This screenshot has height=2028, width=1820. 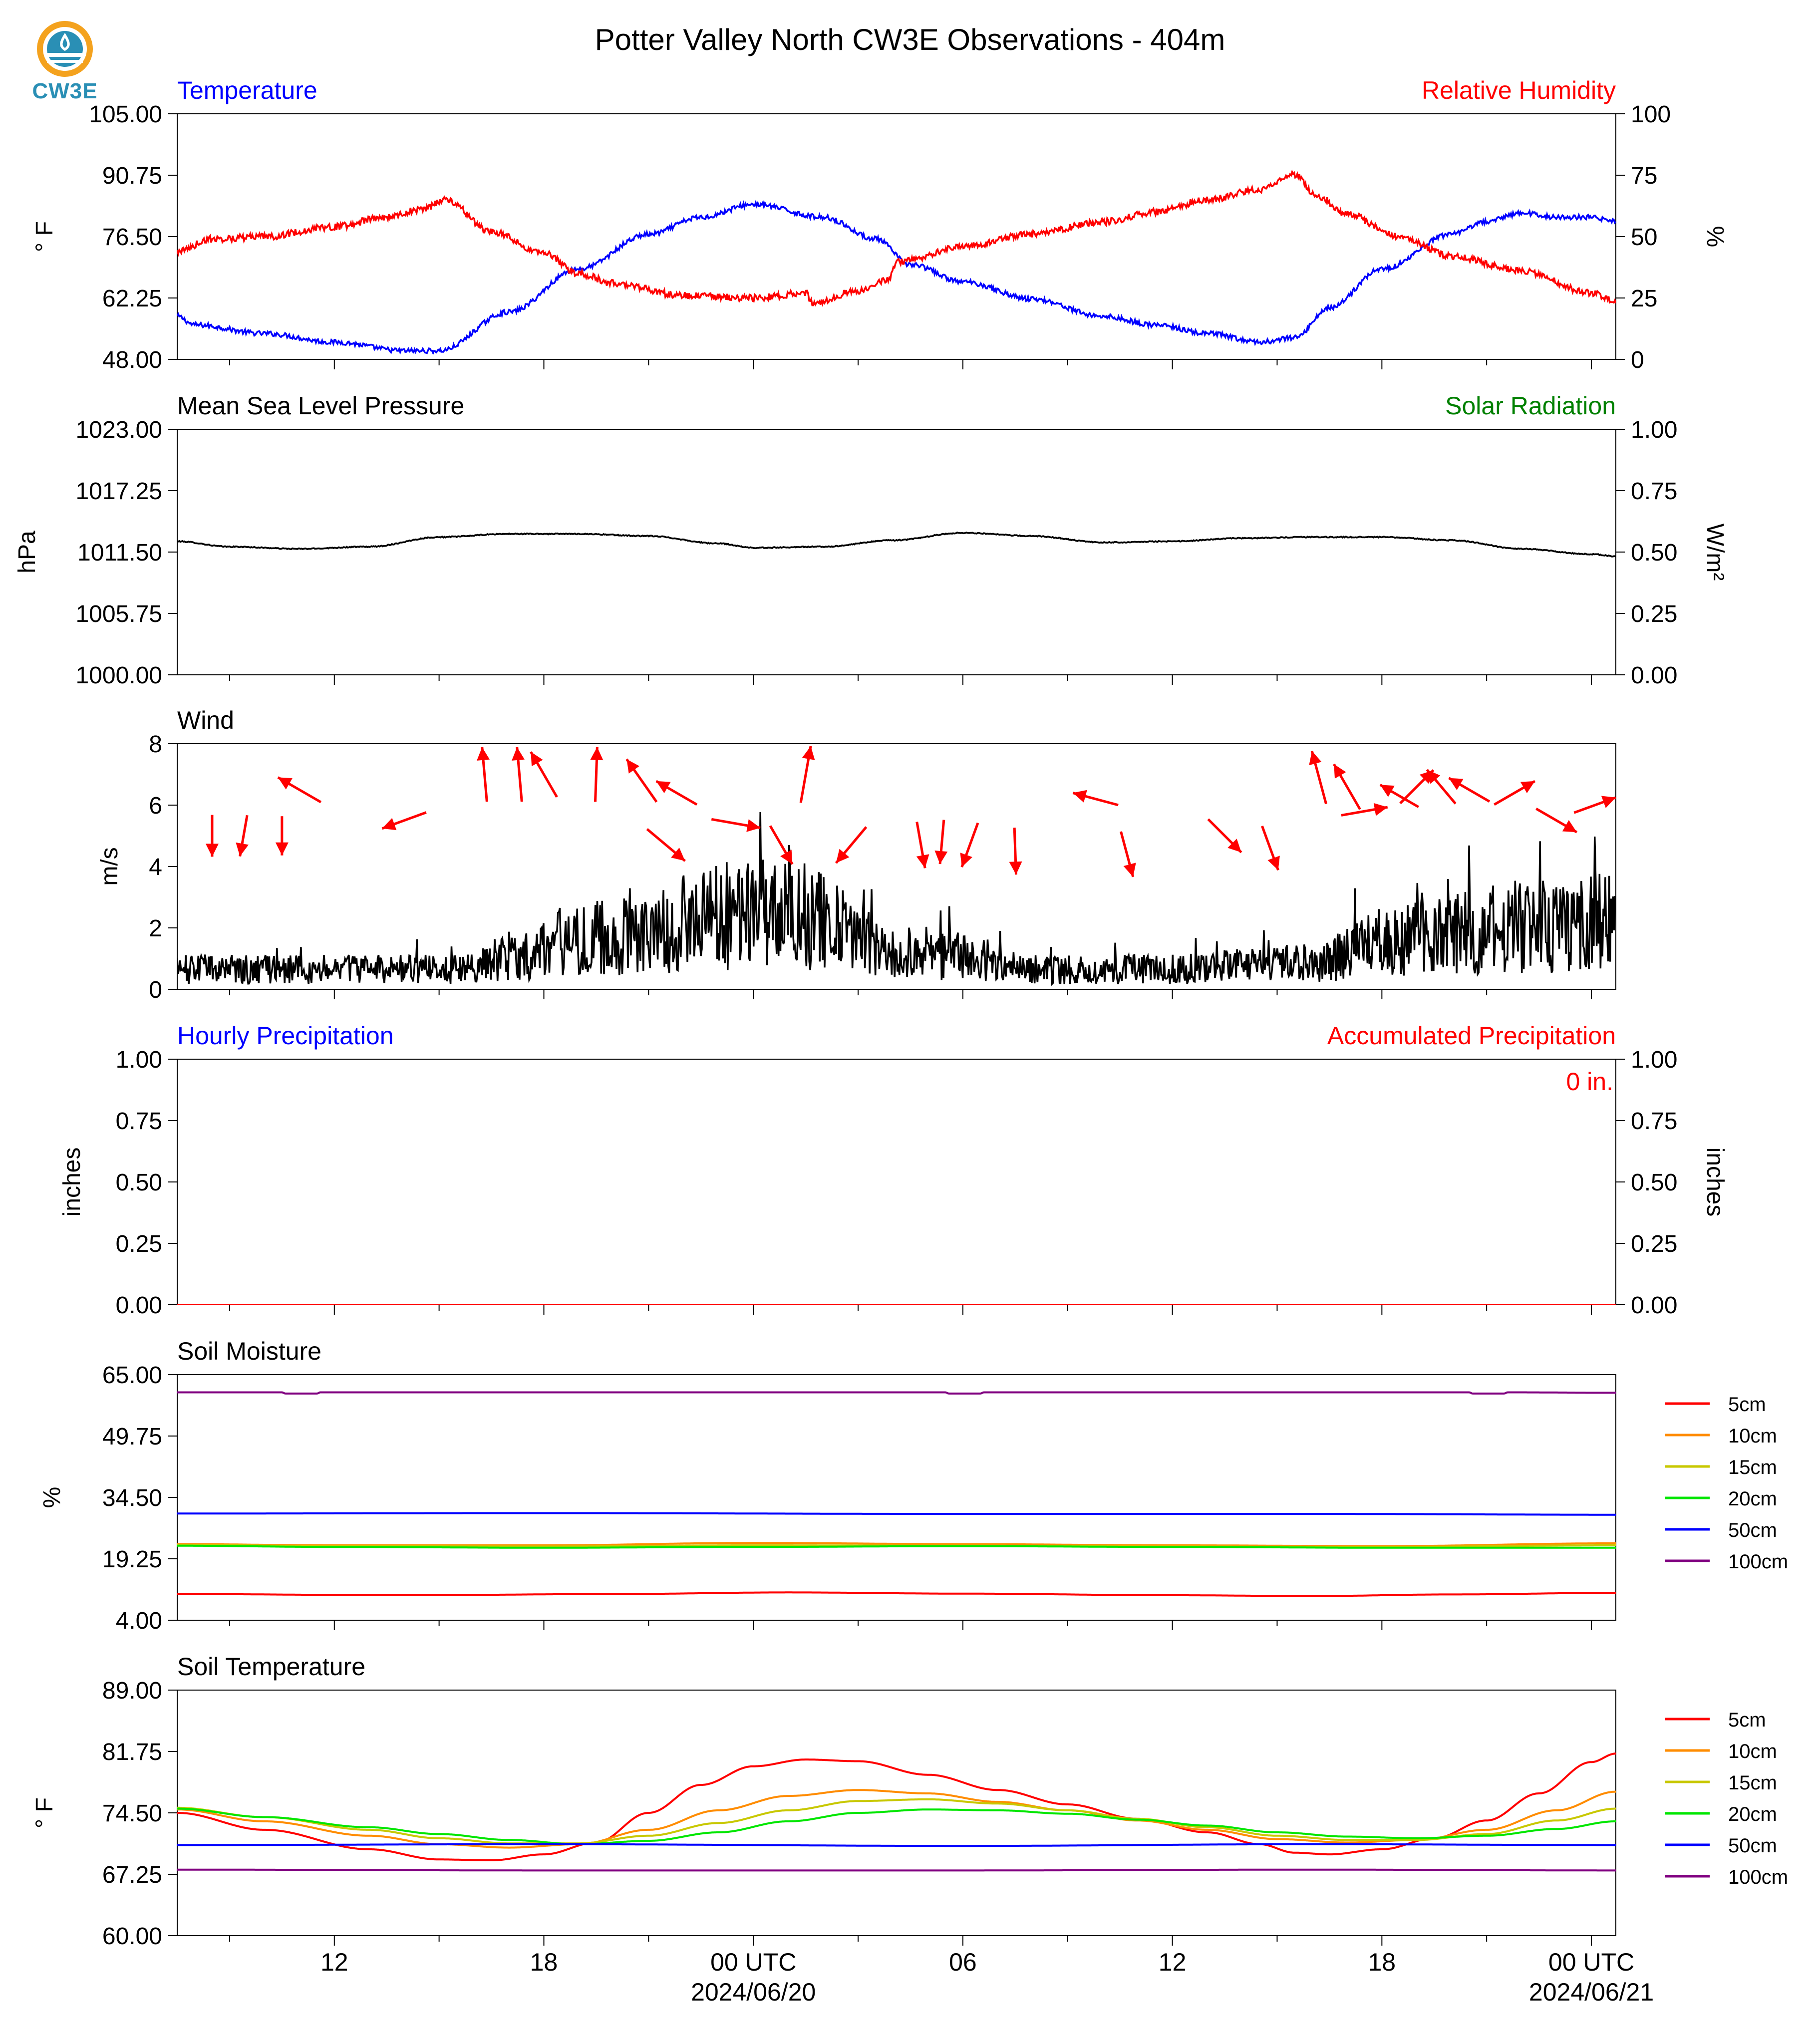 I want to click on ylabel-right: W/m², so click(x=1715, y=552).